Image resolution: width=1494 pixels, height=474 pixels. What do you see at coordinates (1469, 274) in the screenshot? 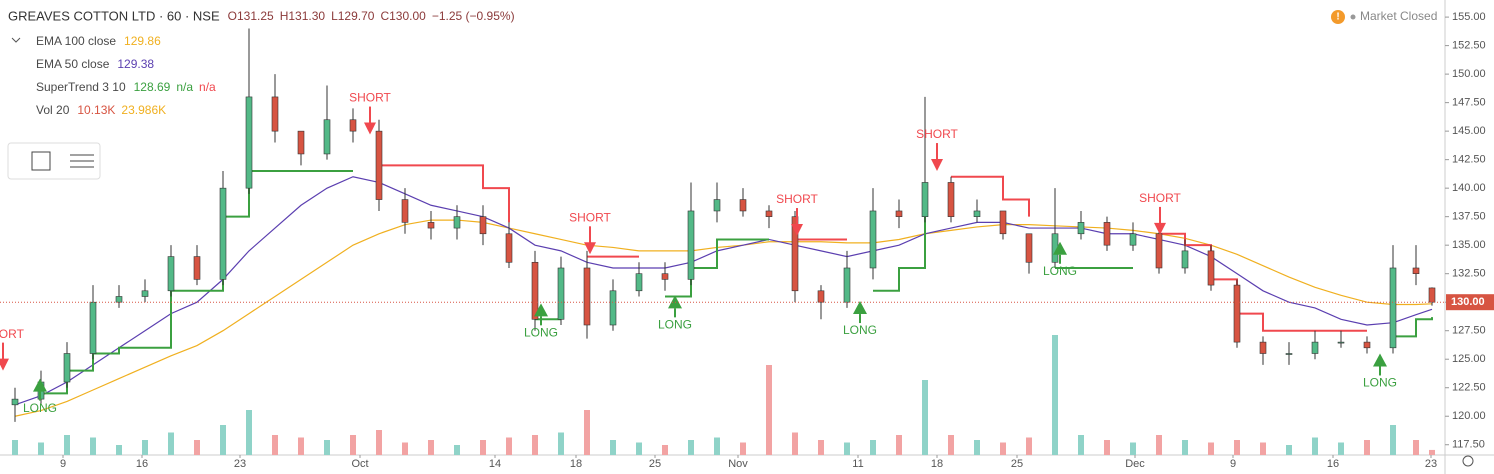
I see `y-tick-label: 132.50` at bounding box center [1469, 274].